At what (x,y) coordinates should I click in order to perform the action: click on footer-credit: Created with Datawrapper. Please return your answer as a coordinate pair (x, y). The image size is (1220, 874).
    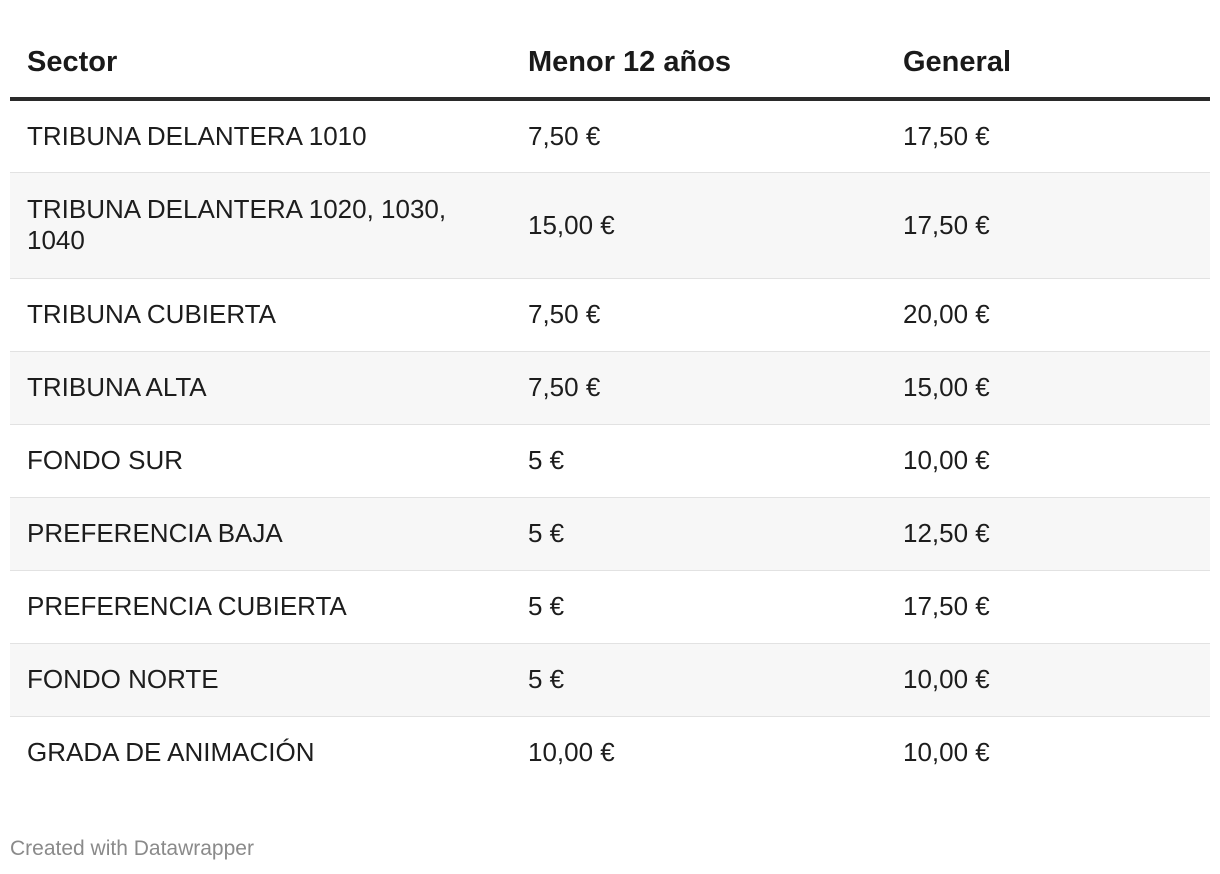
    Looking at the image, I should click on (132, 848).